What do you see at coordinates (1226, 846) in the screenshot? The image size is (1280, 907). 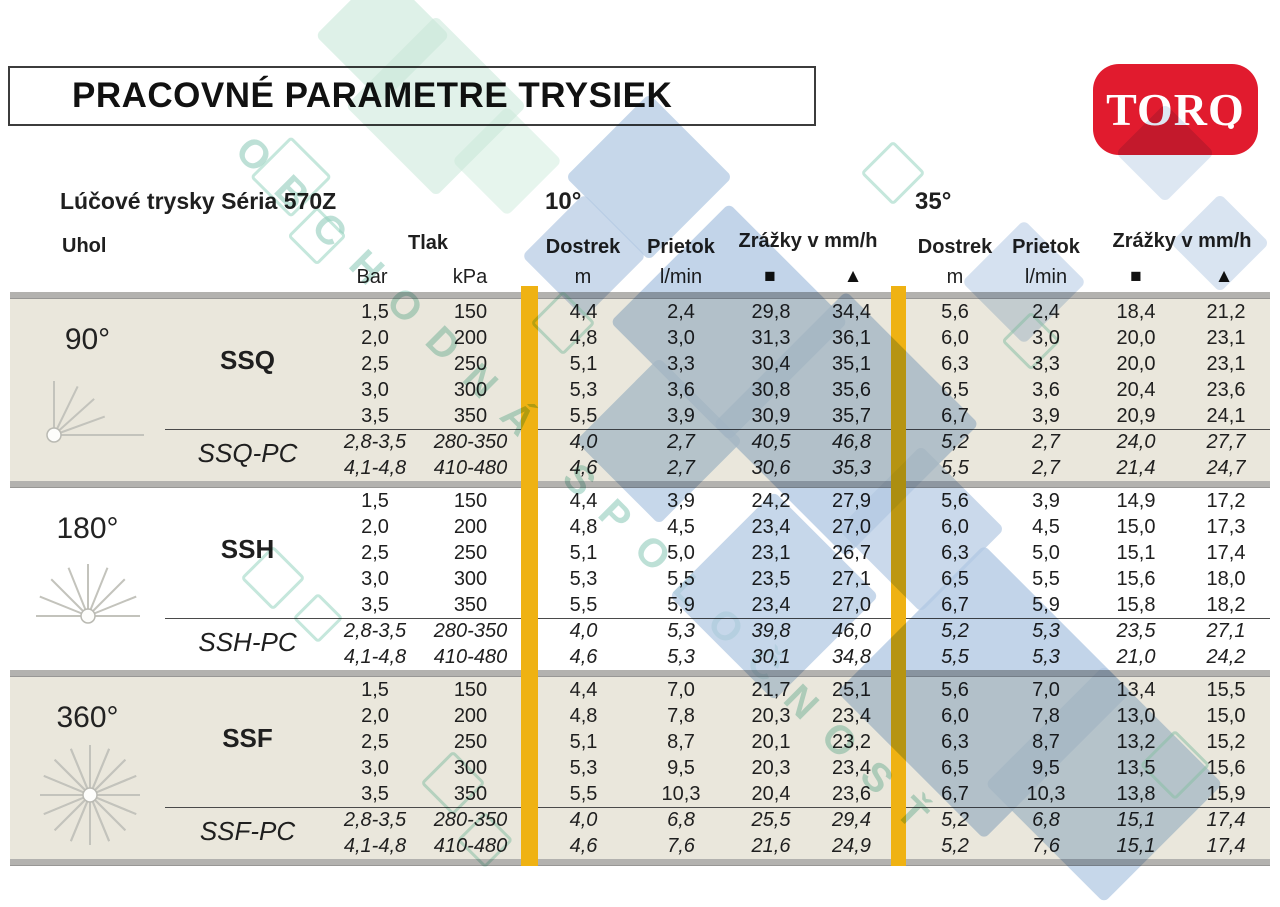 I see `cell-tr35: 17,4` at bounding box center [1226, 846].